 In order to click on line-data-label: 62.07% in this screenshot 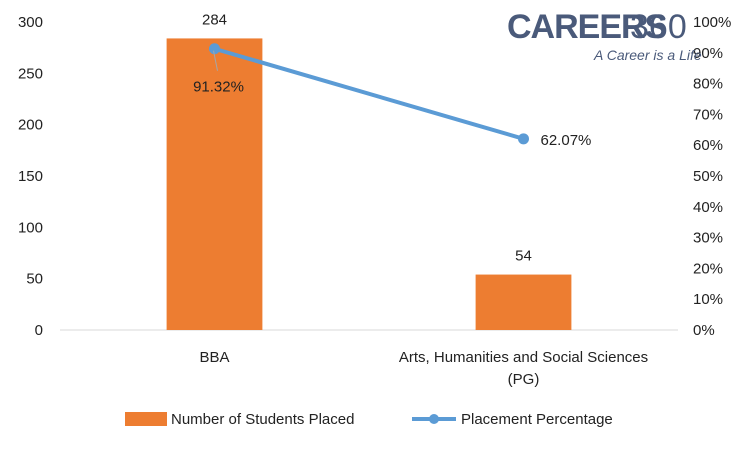, I will do `click(566, 140)`.